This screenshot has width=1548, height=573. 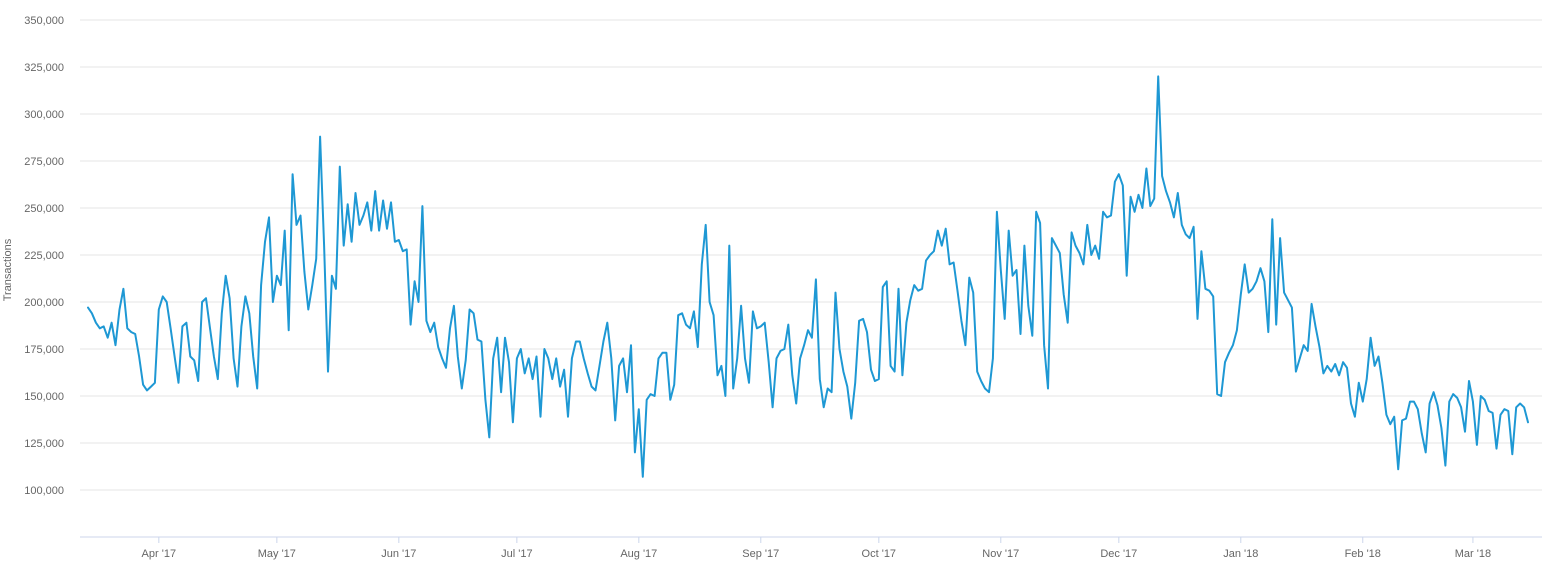 What do you see at coordinates (44, 303) in the screenshot?
I see `y-tick-label: 200,000` at bounding box center [44, 303].